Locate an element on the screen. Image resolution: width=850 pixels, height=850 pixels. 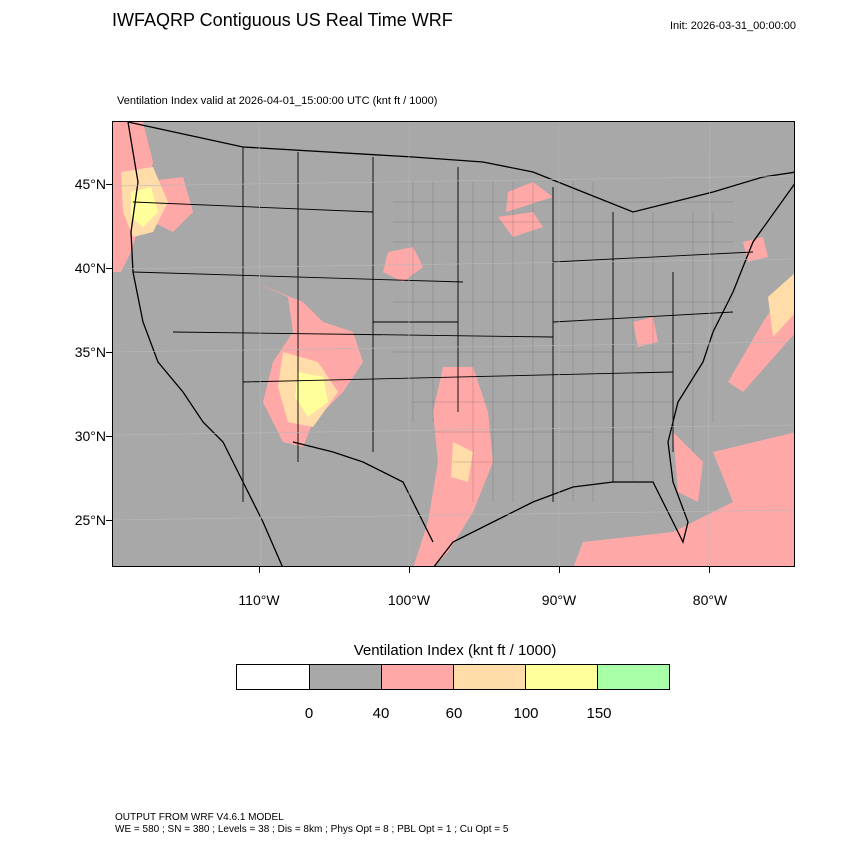
legend-color-bar is located at coordinates (453, 677).